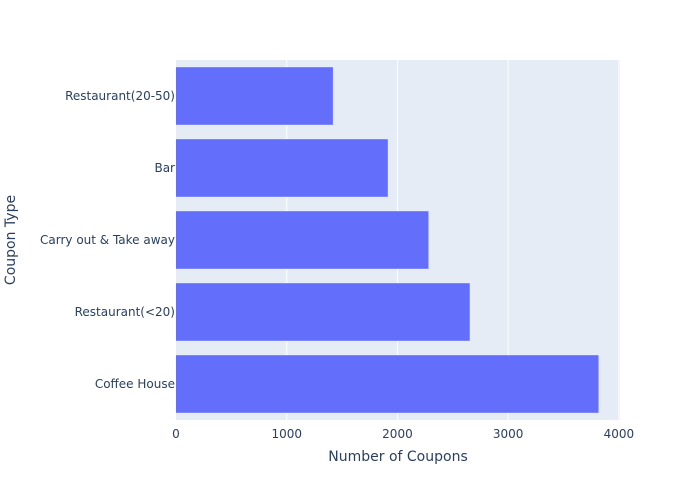  I want to click on x-tick-label: 1000, so click(286, 434).